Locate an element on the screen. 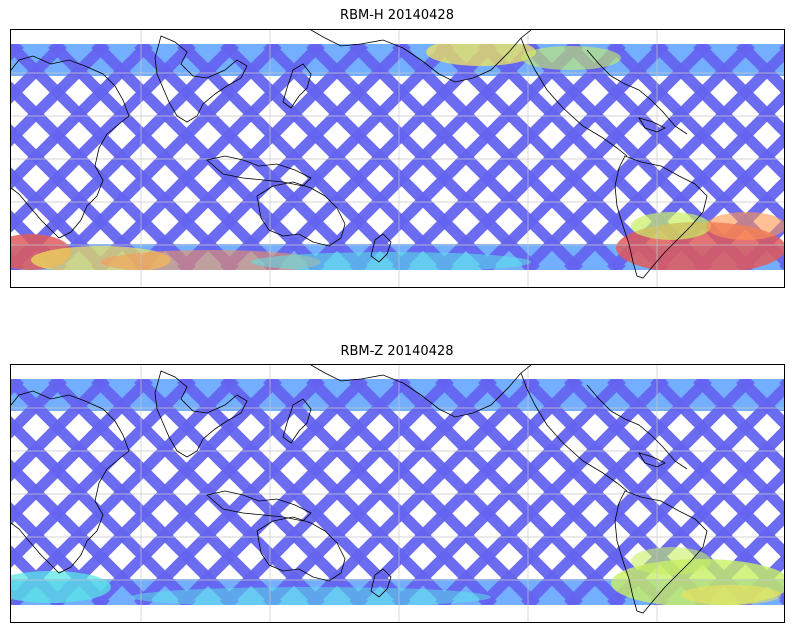 The image size is (794, 633). panel-1-title: RBM-H 20140428 is located at coordinates (397, 15).